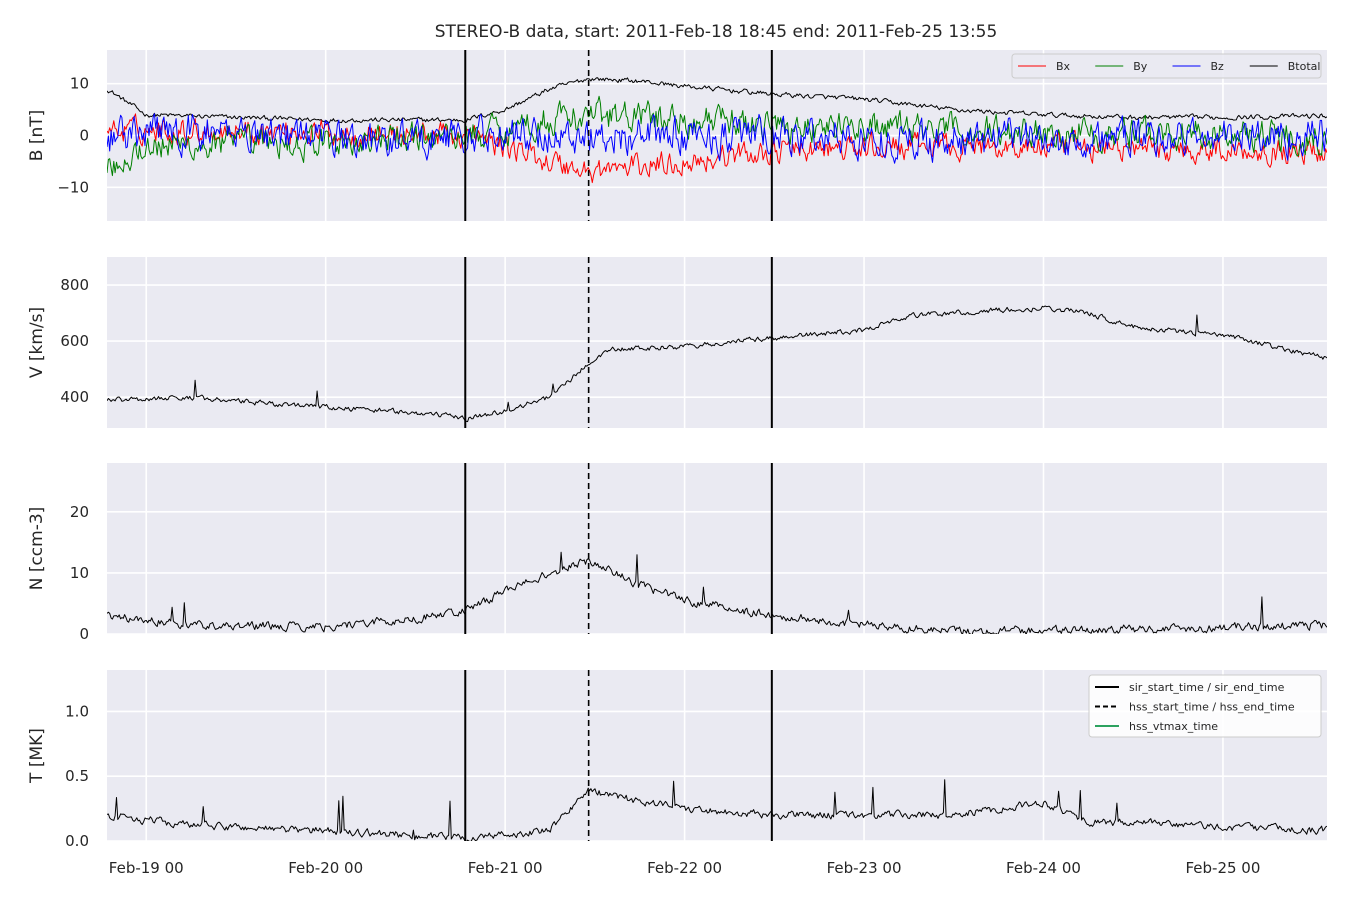 The height and width of the screenshot is (900, 1350). Describe the element at coordinates (1063, 66) in the screenshot. I see `legend-label: Bx` at that location.